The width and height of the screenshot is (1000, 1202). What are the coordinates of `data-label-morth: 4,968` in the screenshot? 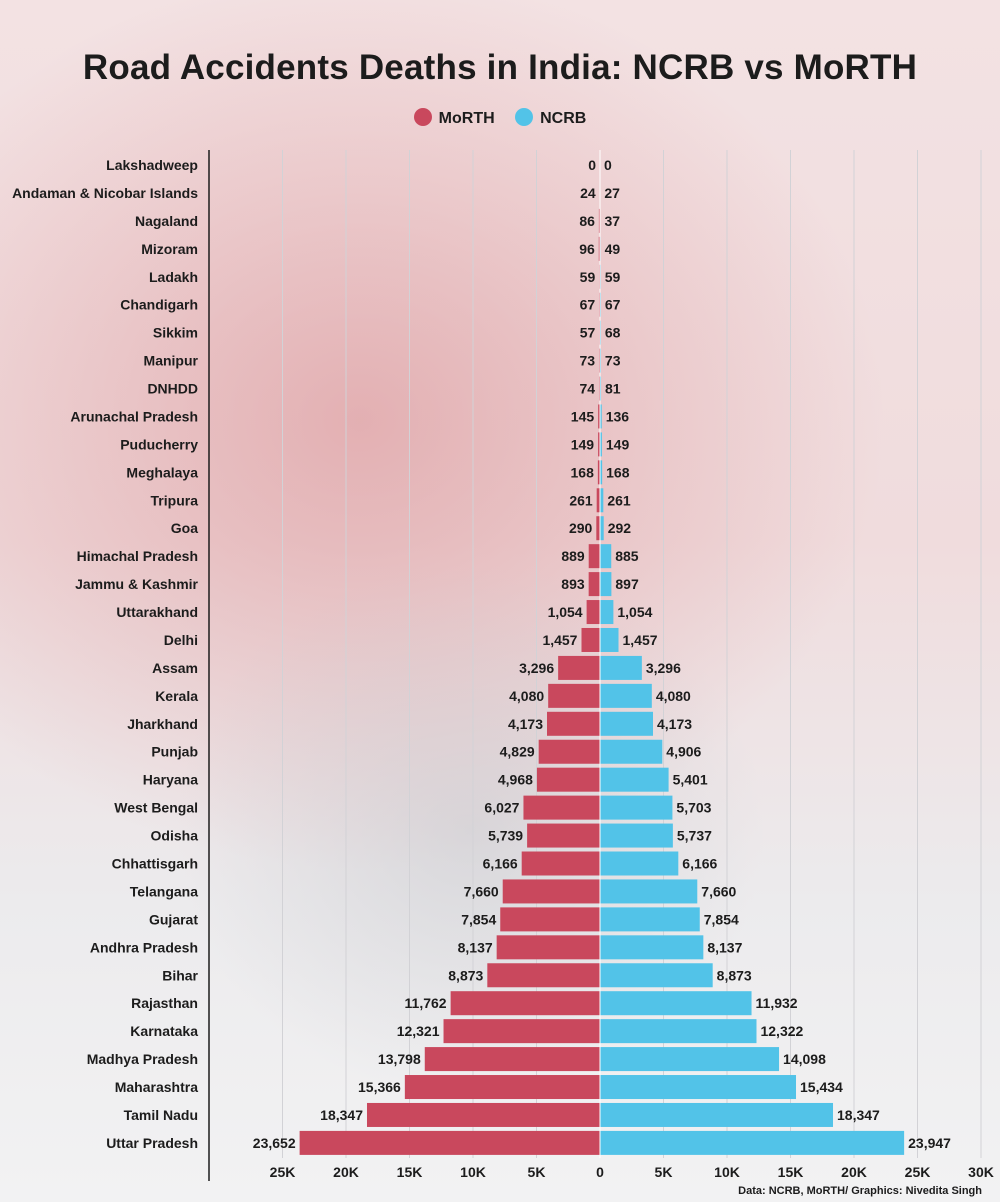 It's located at (515, 780).